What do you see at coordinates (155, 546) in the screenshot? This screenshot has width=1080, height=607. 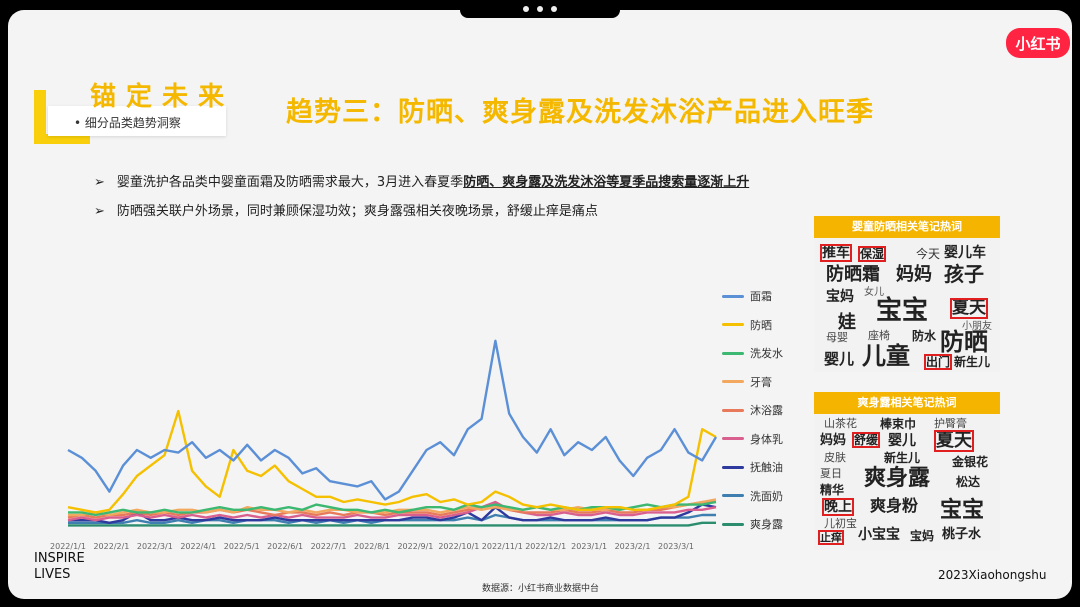 I see `x-tick-label: 2022/3/1` at bounding box center [155, 546].